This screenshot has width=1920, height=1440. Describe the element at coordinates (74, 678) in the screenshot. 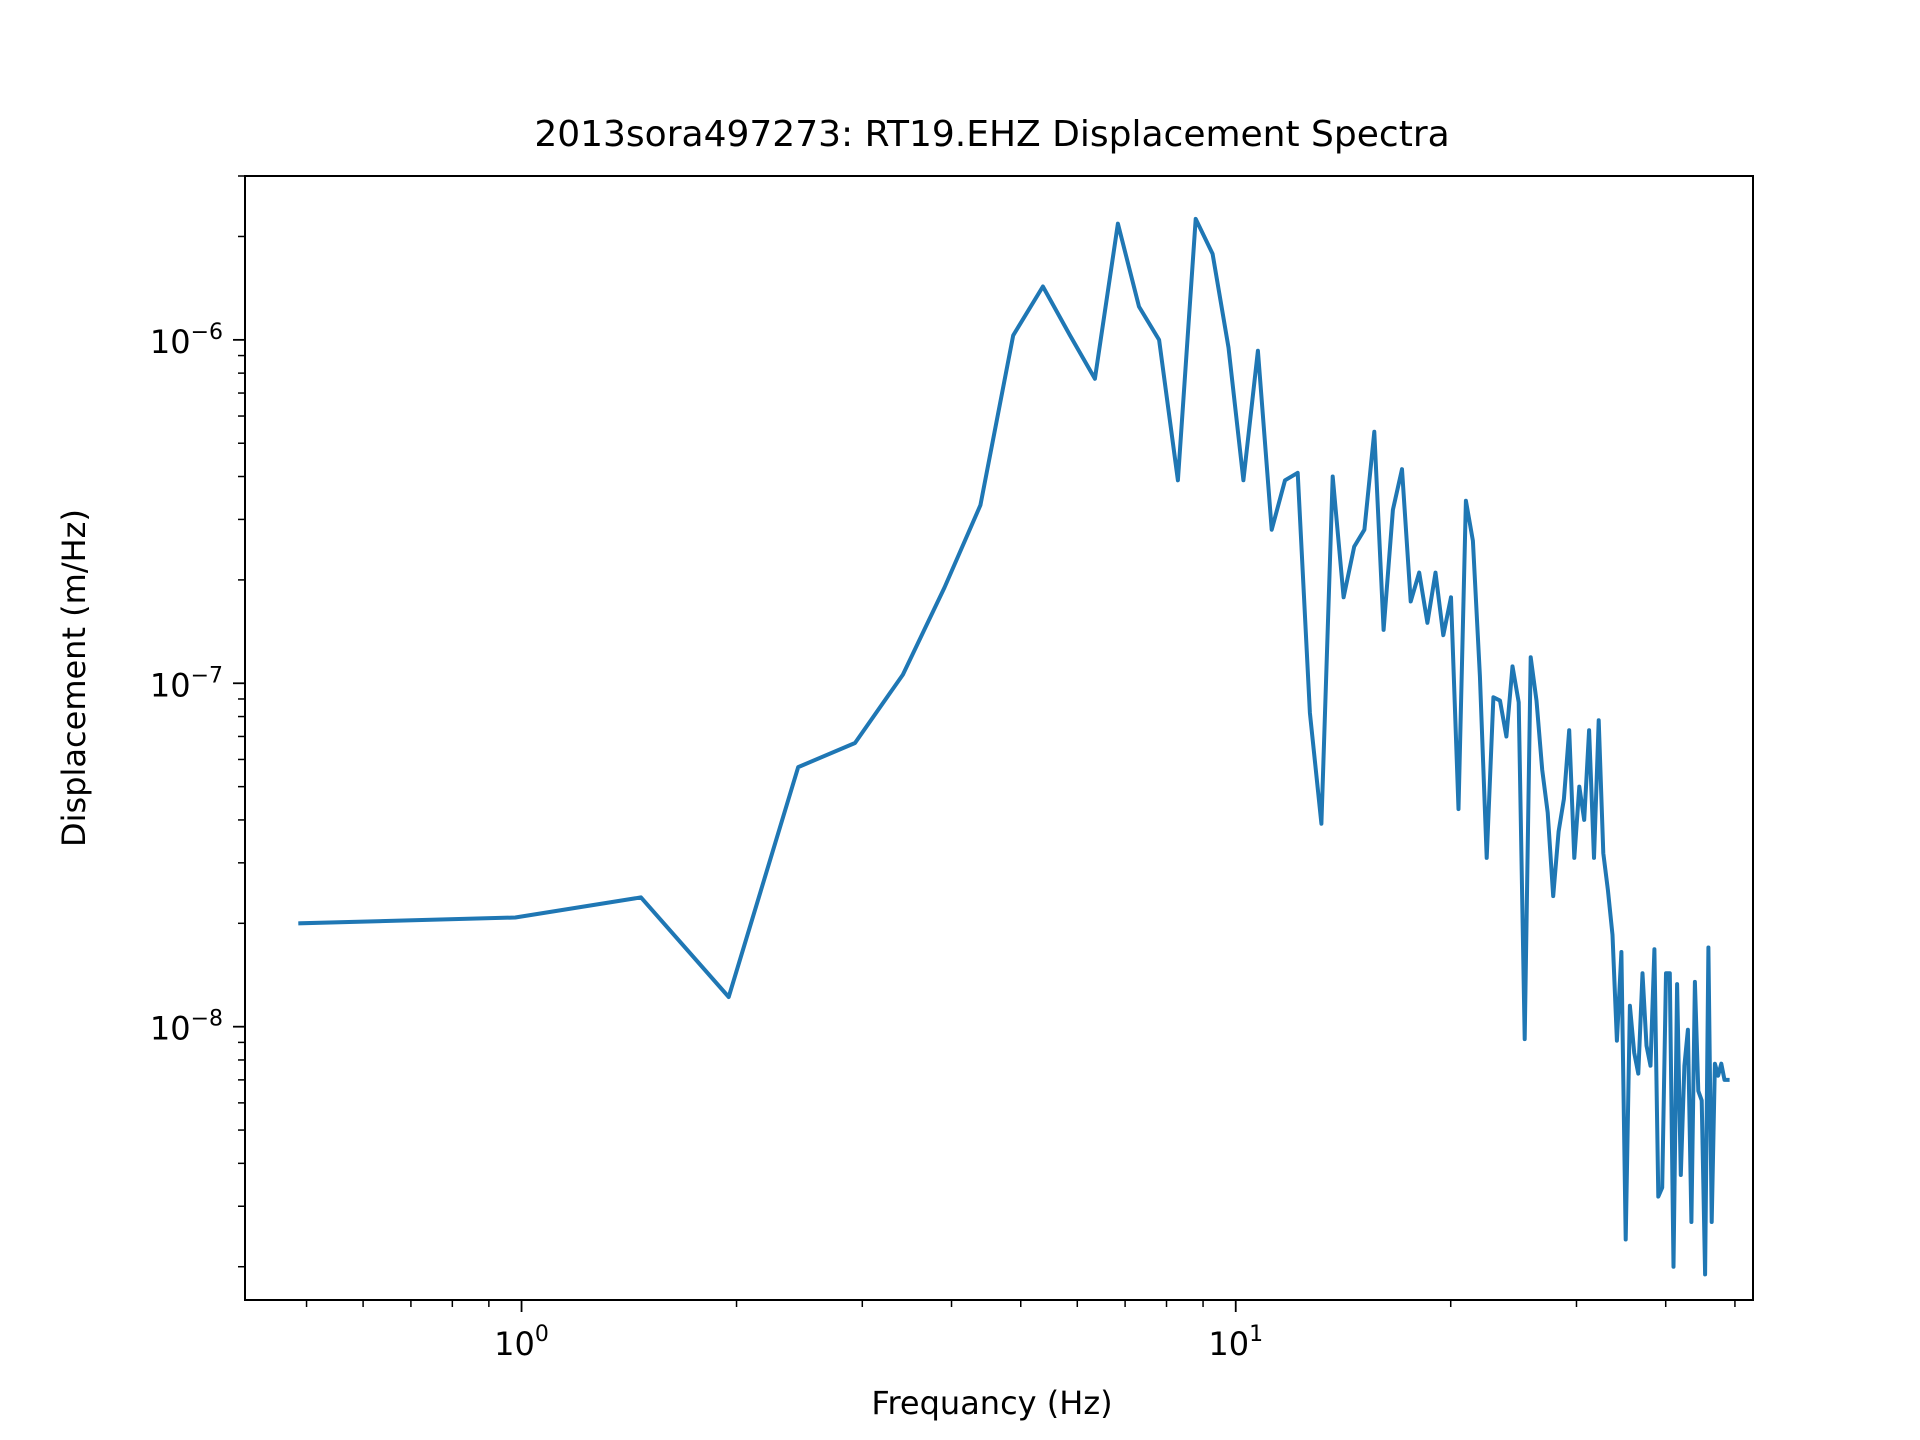

I see `y-axis-label: Displacement (m/Hz)` at that location.